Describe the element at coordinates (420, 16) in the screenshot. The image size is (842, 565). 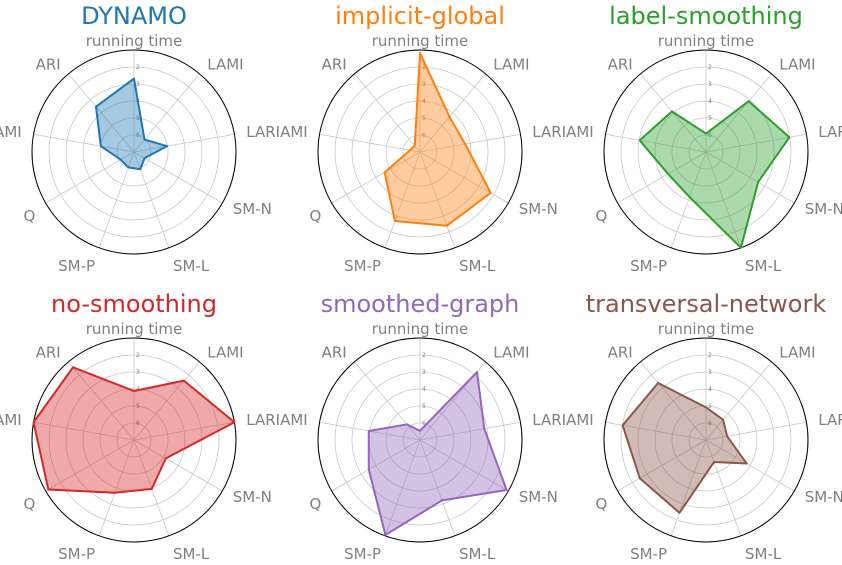
I see `panel-title: implicit-global` at that location.